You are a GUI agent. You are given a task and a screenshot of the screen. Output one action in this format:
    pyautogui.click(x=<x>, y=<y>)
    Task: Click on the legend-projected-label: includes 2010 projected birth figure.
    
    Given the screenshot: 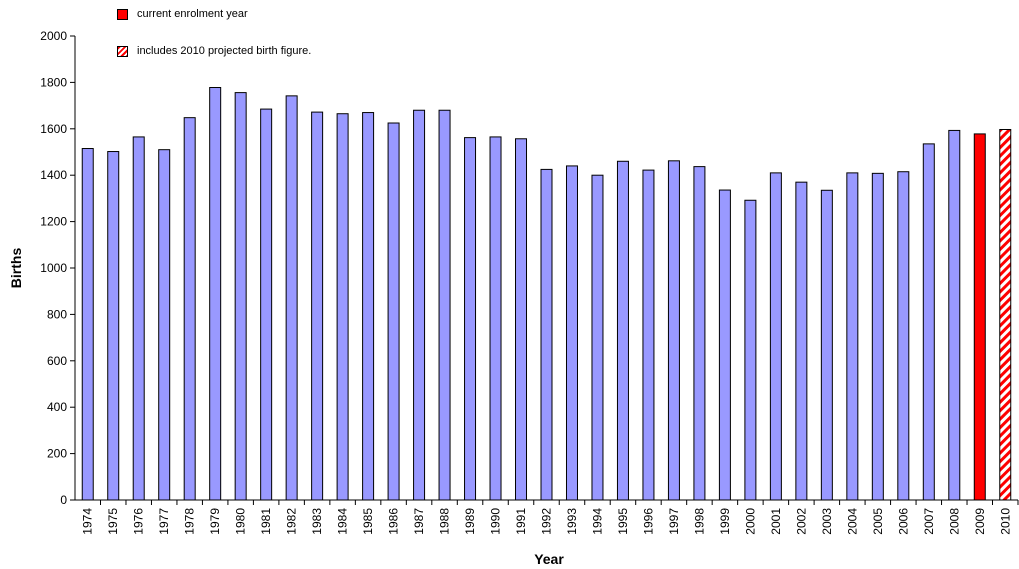 What is the action you would take?
    pyautogui.click(x=224, y=51)
    